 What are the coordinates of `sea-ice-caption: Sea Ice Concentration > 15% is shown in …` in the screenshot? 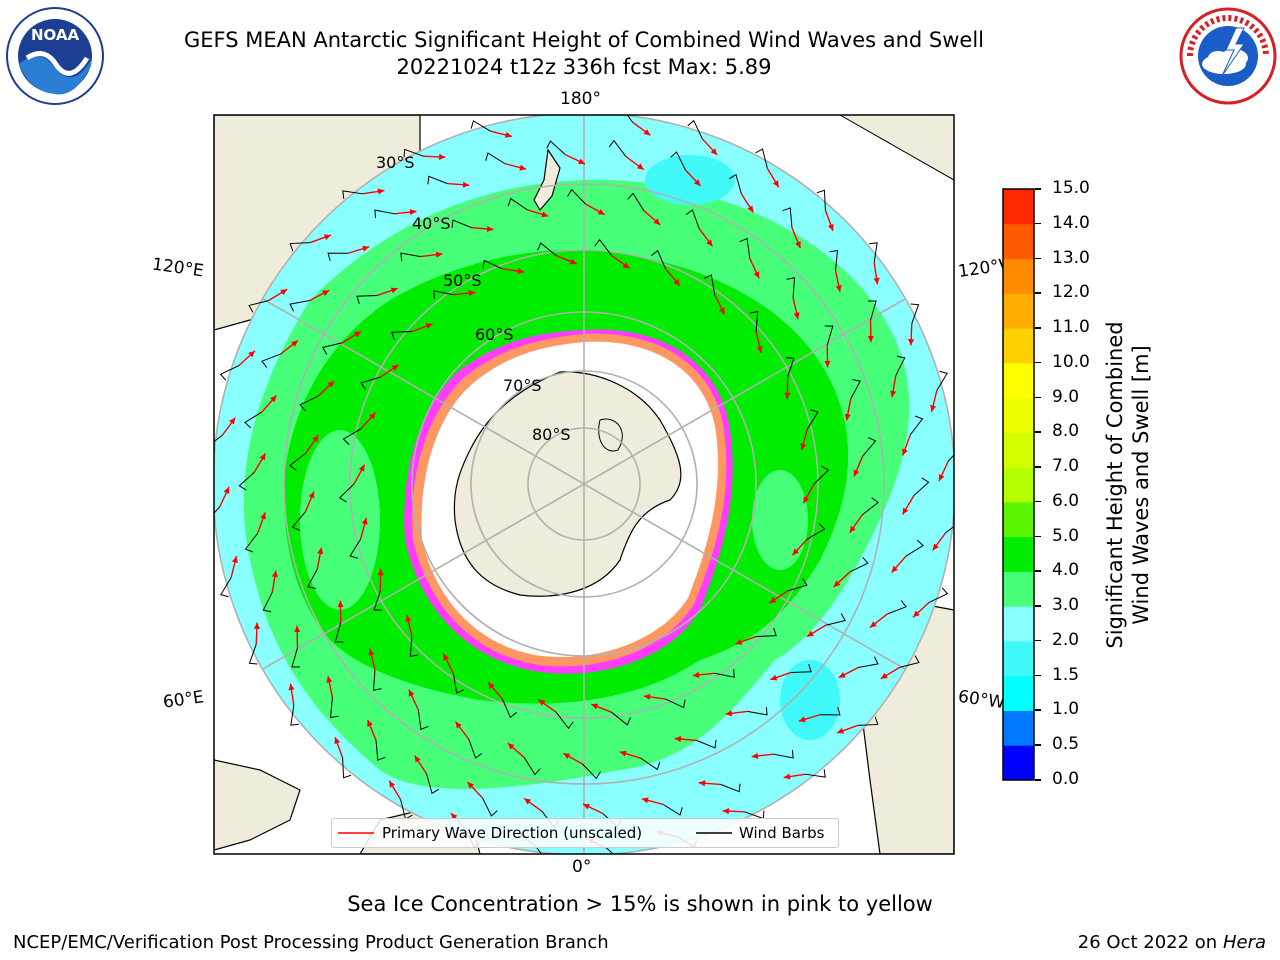 It's located at (640, 904).